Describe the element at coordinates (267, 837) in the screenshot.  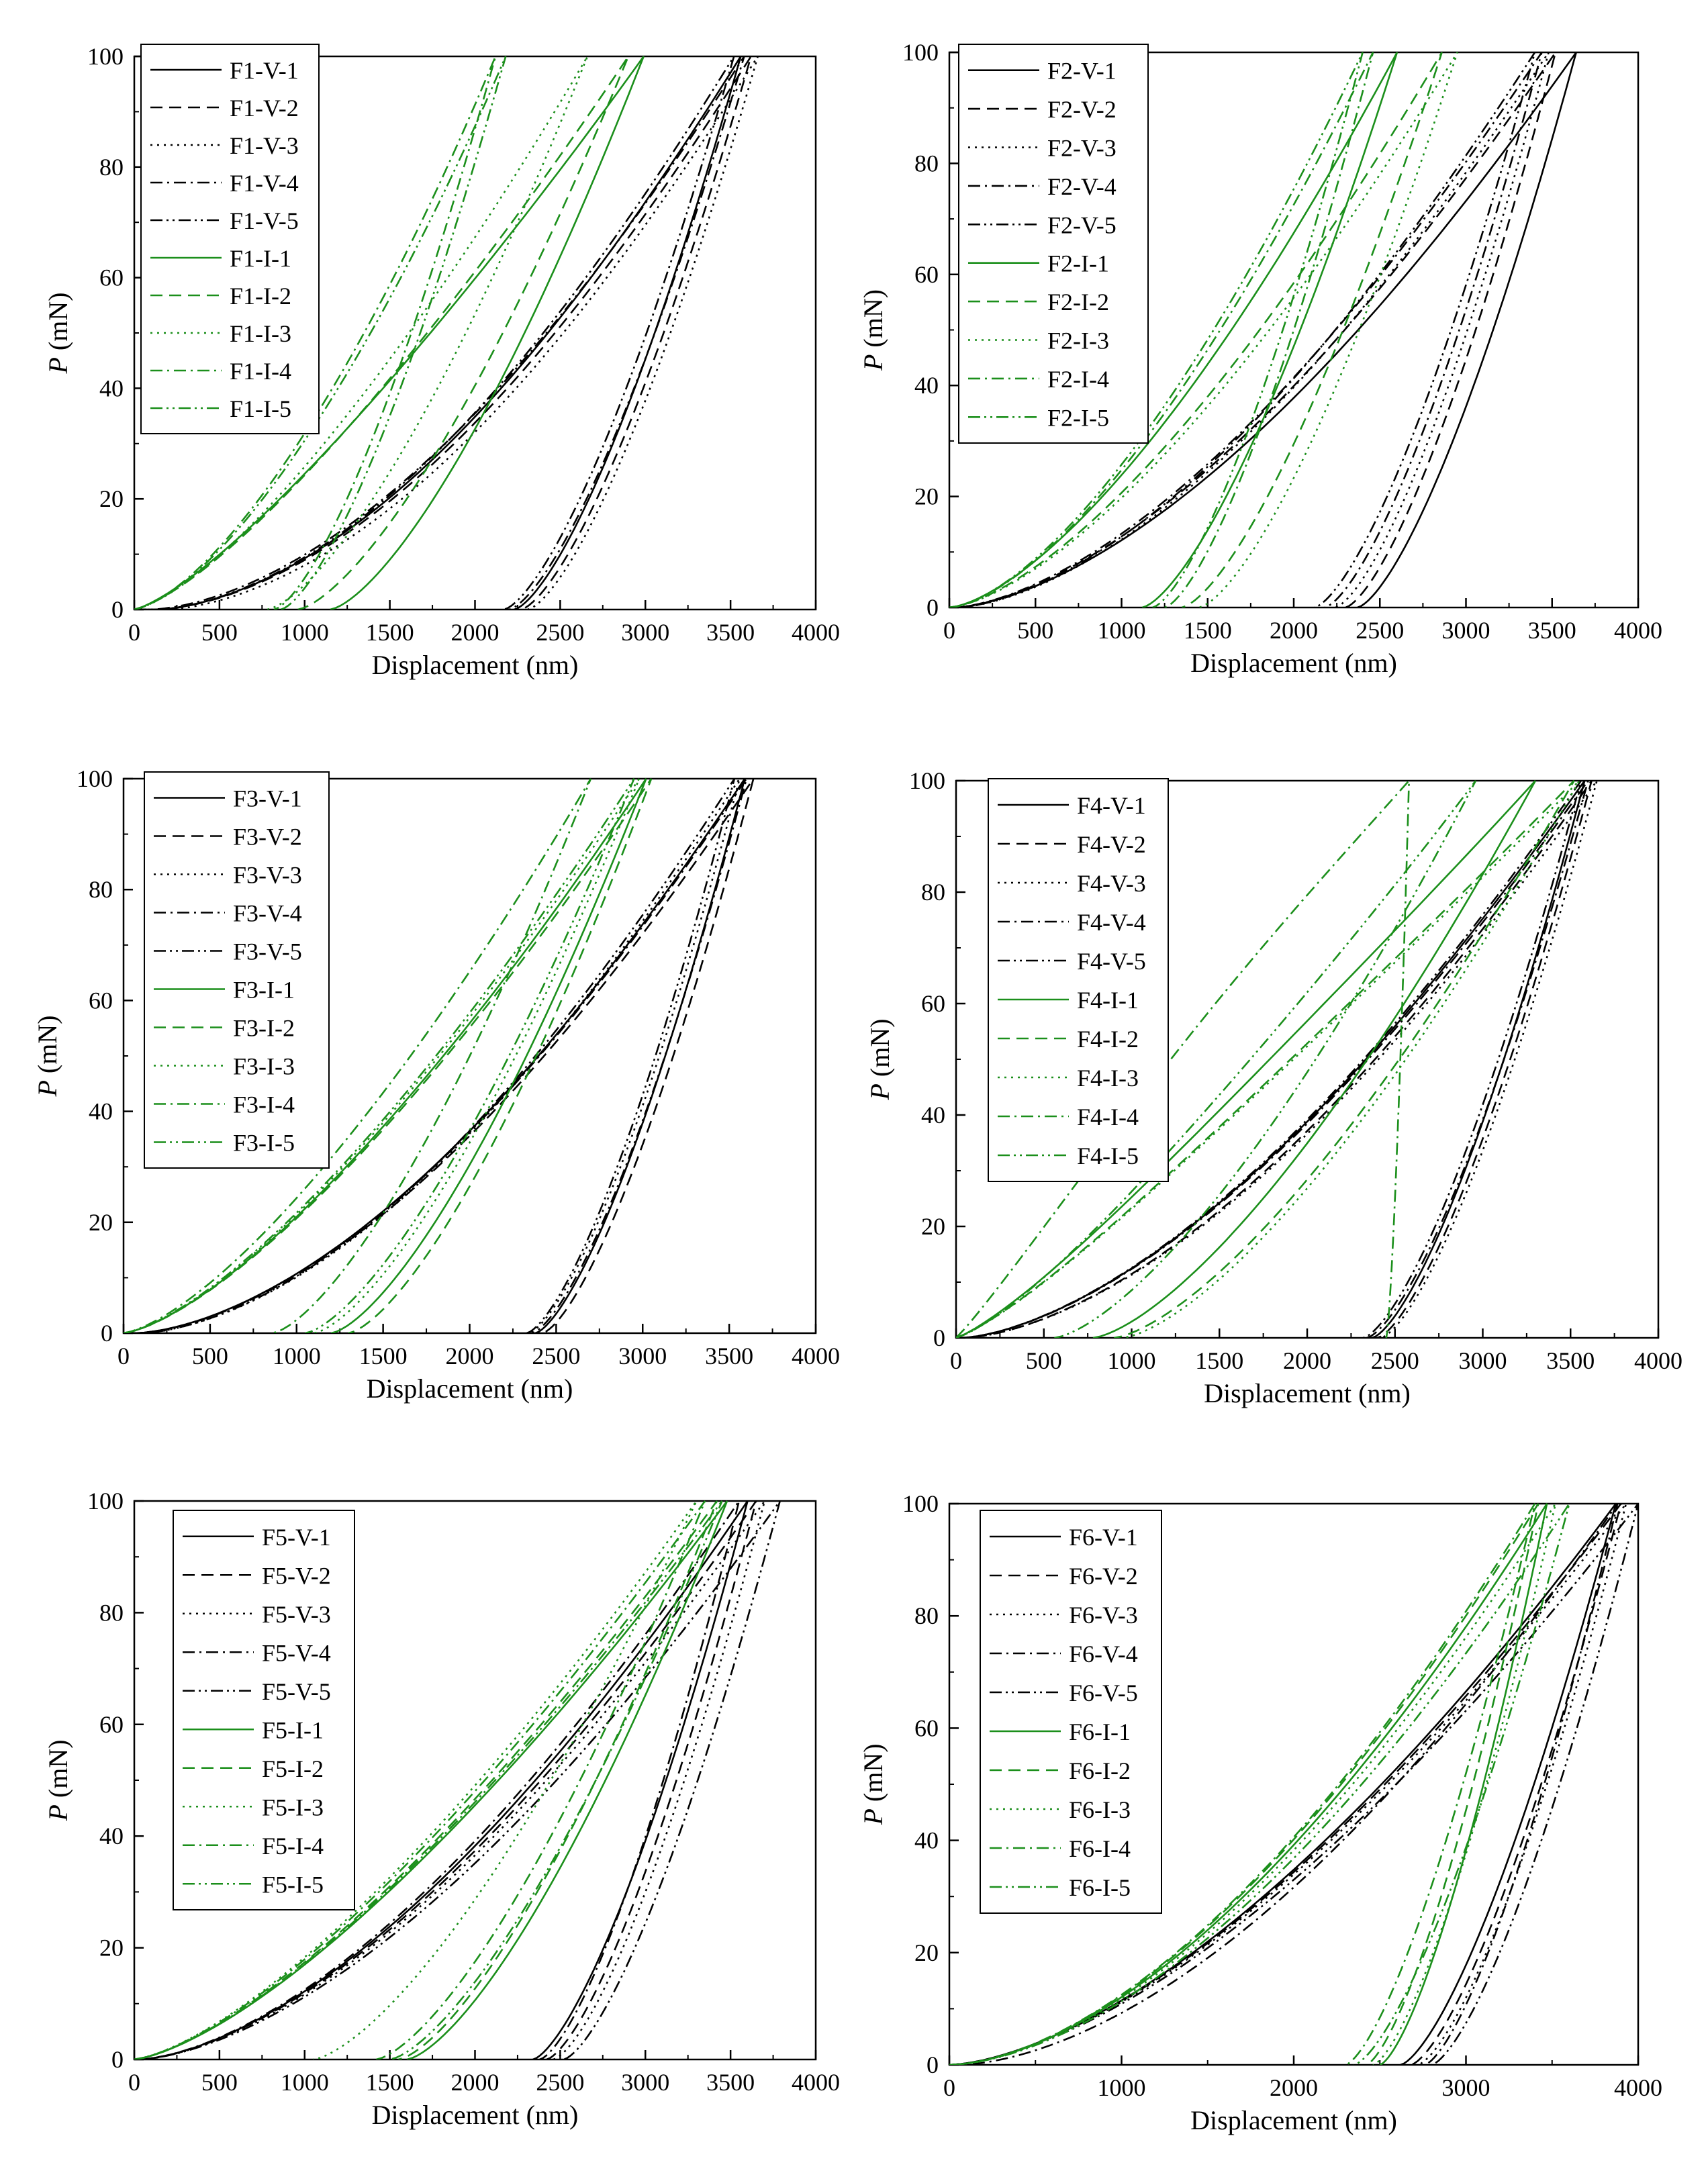
I see `legend-label: F3-V-2` at that location.